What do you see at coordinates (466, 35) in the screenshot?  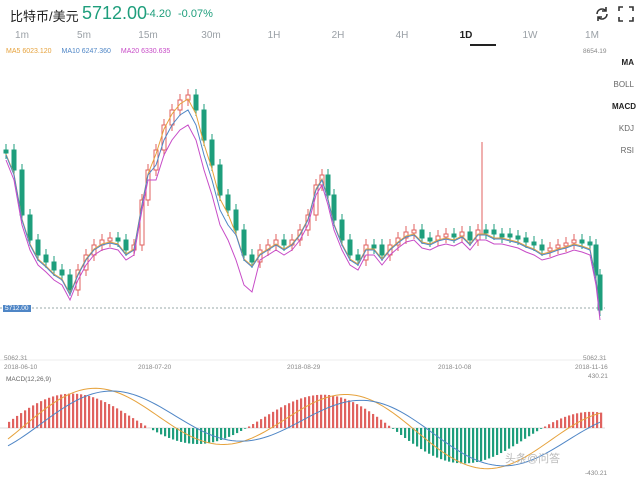 I see `tab-1d: 1D` at bounding box center [466, 35].